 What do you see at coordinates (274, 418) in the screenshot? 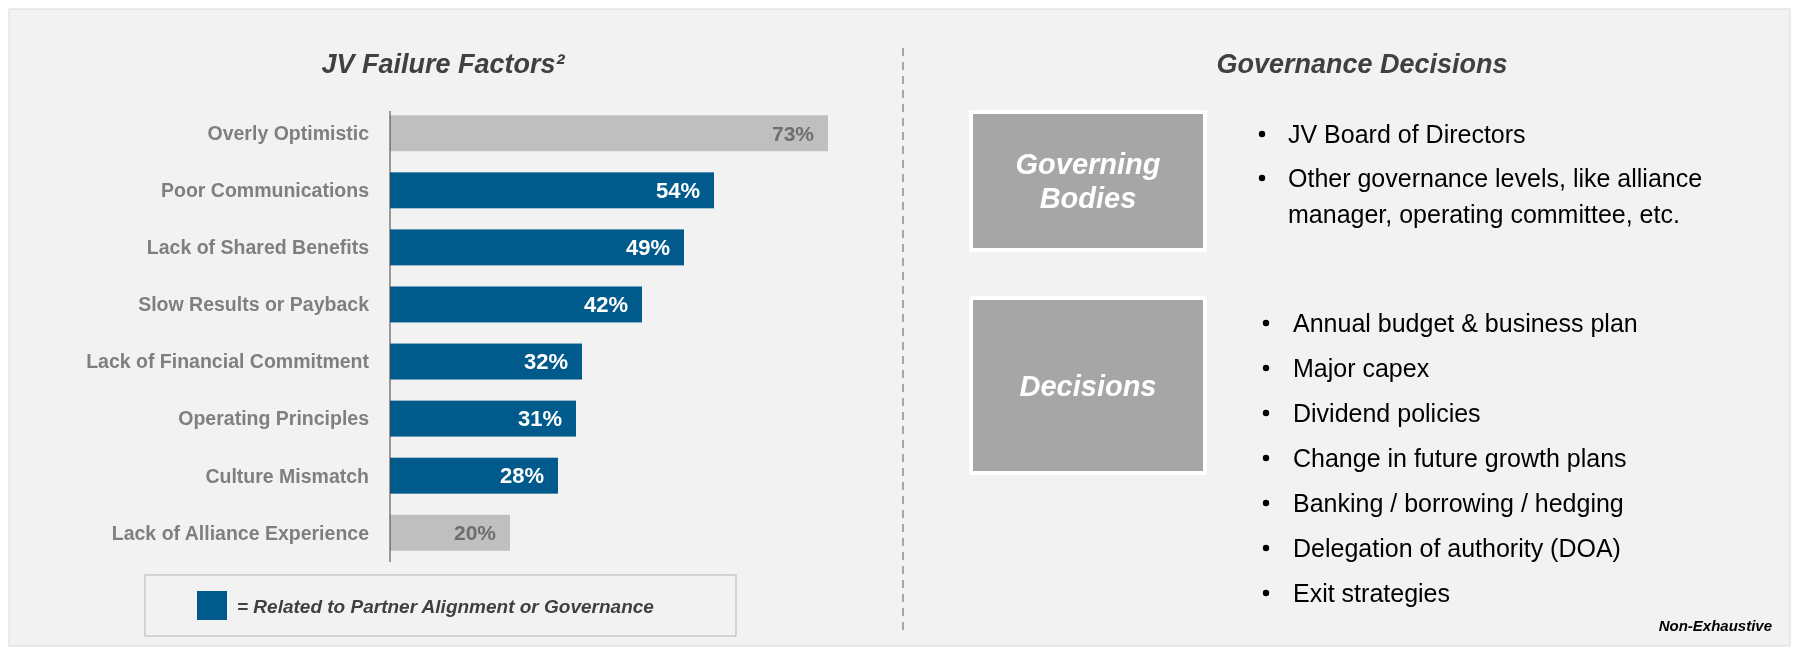
I see `y-tick-label: Operating Principles` at bounding box center [274, 418].